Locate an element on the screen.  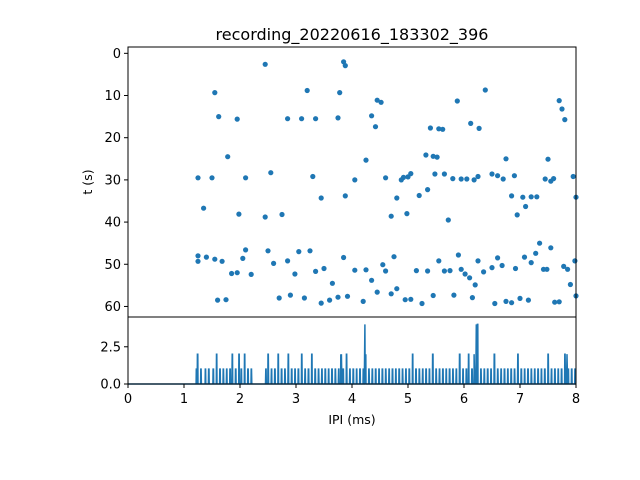
x-axis-label: IPI (ms) is located at coordinates (351, 419).